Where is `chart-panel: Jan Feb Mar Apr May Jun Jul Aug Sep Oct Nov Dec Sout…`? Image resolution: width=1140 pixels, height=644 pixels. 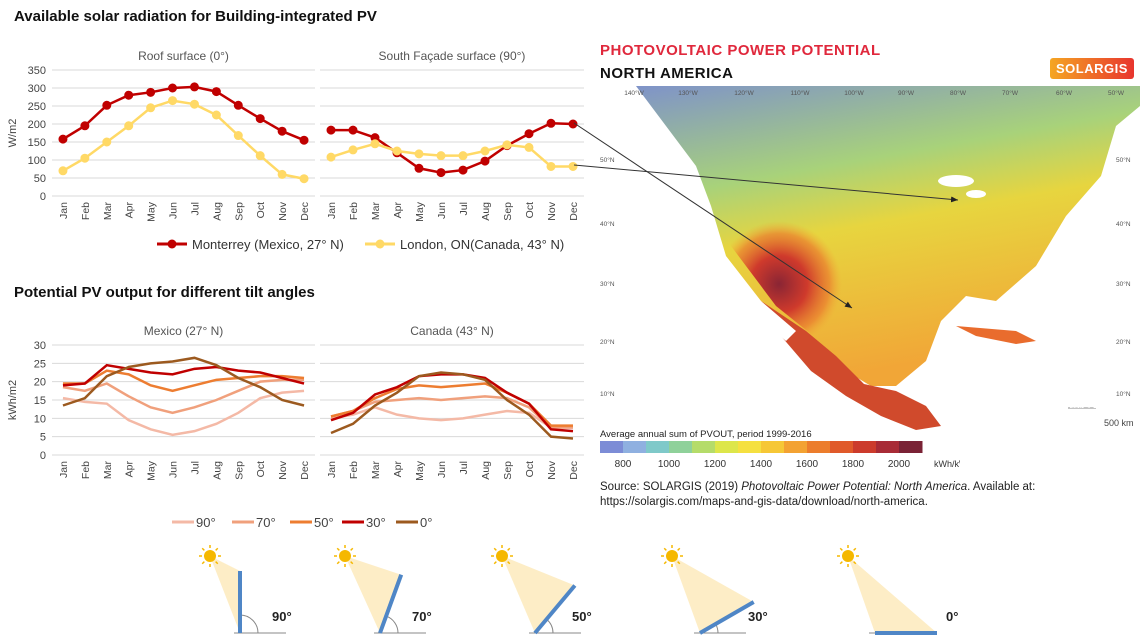
chart-panel: Jan Feb Mar Apr May Jun Jul Aug Sep Oct Nov Dec Sout… is located at coordinates (452, 135).